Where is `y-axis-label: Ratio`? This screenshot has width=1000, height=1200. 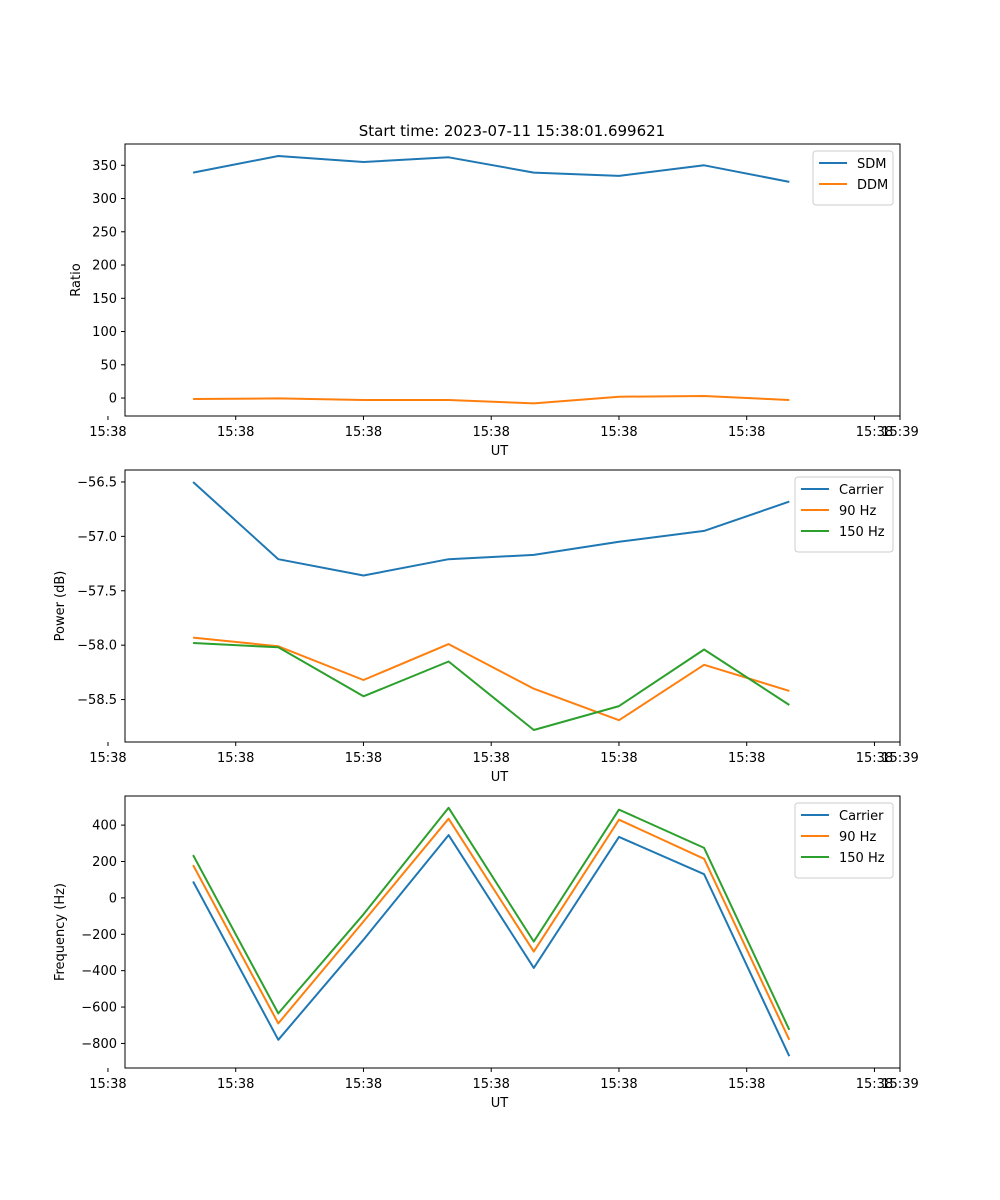 y-axis-label: Ratio is located at coordinates (76, 279).